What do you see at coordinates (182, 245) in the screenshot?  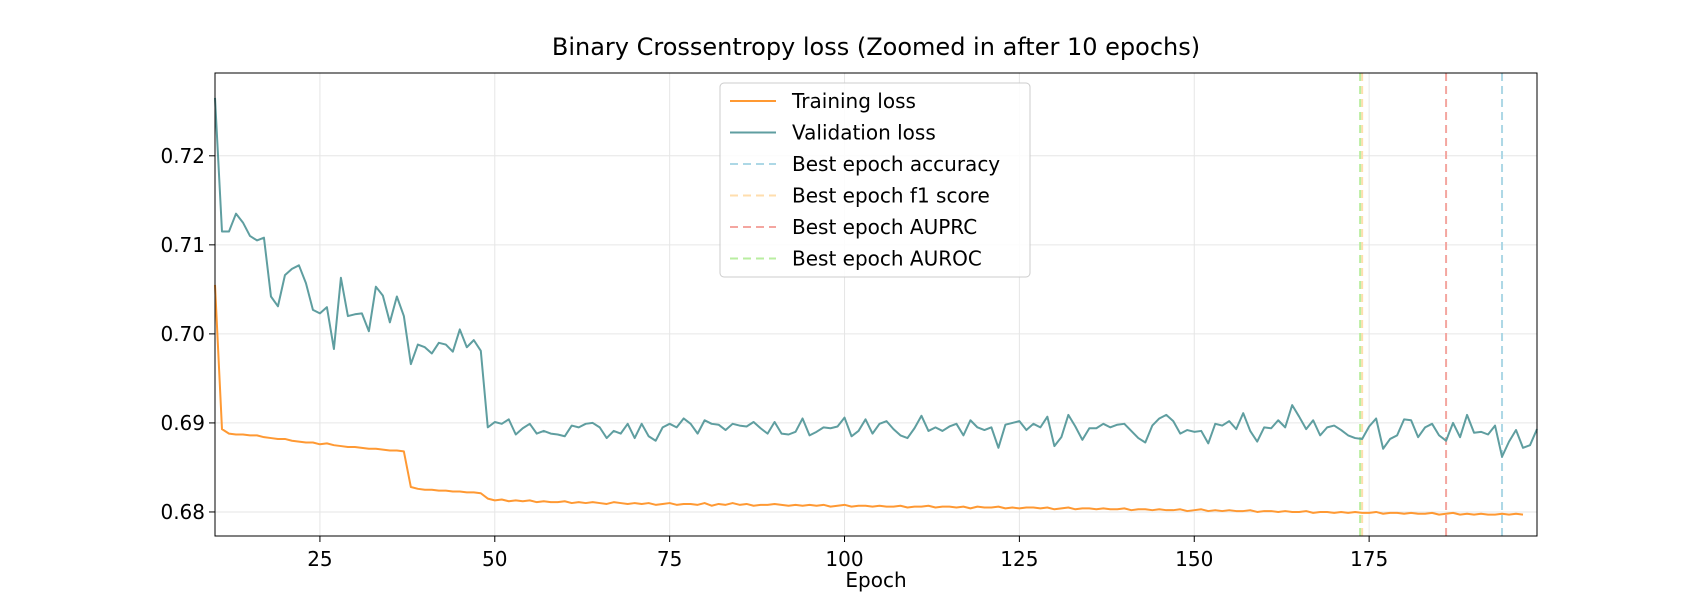 I see `y-tick-label: 0.71` at bounding box center [182, 245].